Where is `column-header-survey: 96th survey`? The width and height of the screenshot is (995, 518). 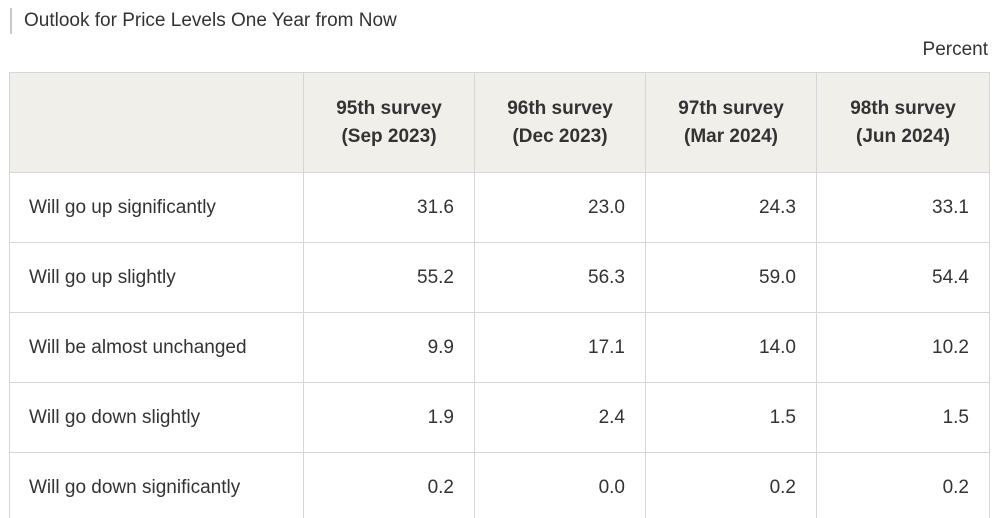 column-header-survey: 96th survey is located at coordinates (560, 108).